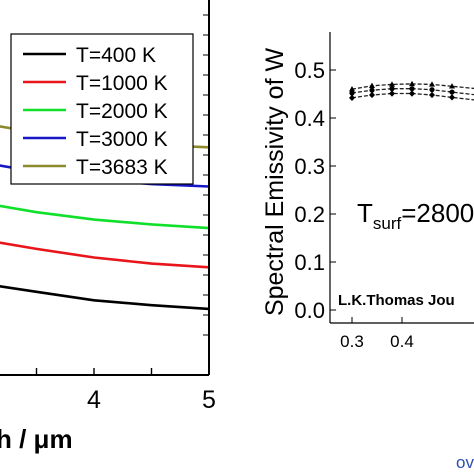  What do you see at coordinates (275, 182) in the screenshot?
I see `right-y-axis-label: Spectral Emissivity of W` at bounding box center [275, 182].